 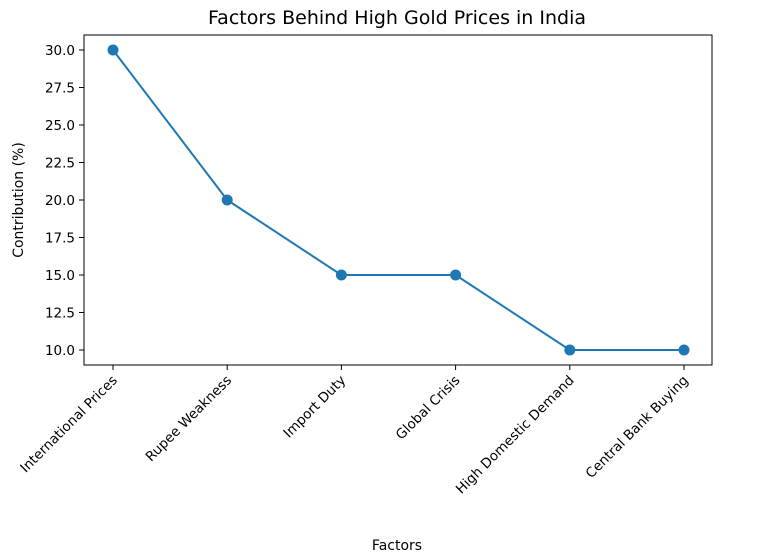 I want to click on x-tick-label: Global Crisis, so click(x=428, y=408).